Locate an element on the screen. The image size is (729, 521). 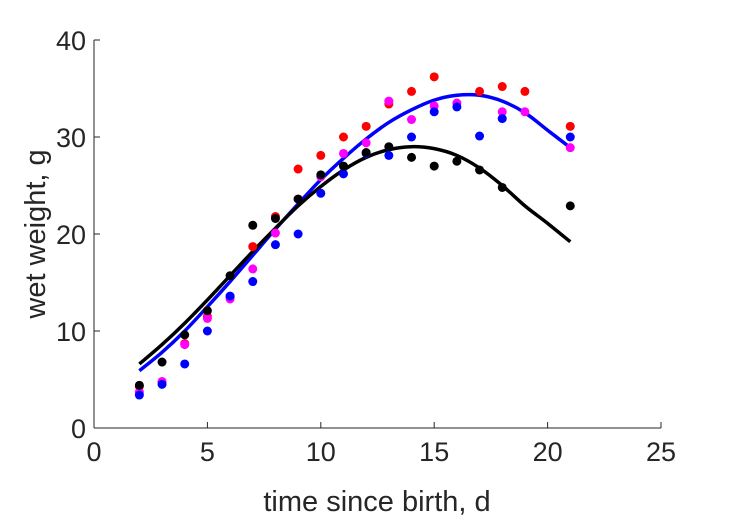
x-tick-label: 0 is located at coordinates (93, 452).